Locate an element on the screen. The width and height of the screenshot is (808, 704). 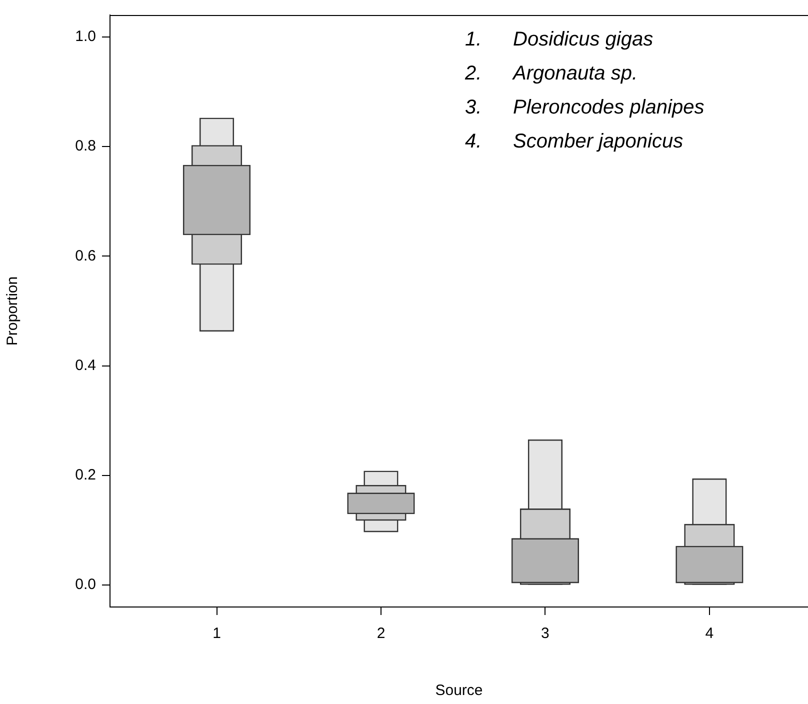
text: 2. Argonauta sp. is located at coordinates (551, 73).